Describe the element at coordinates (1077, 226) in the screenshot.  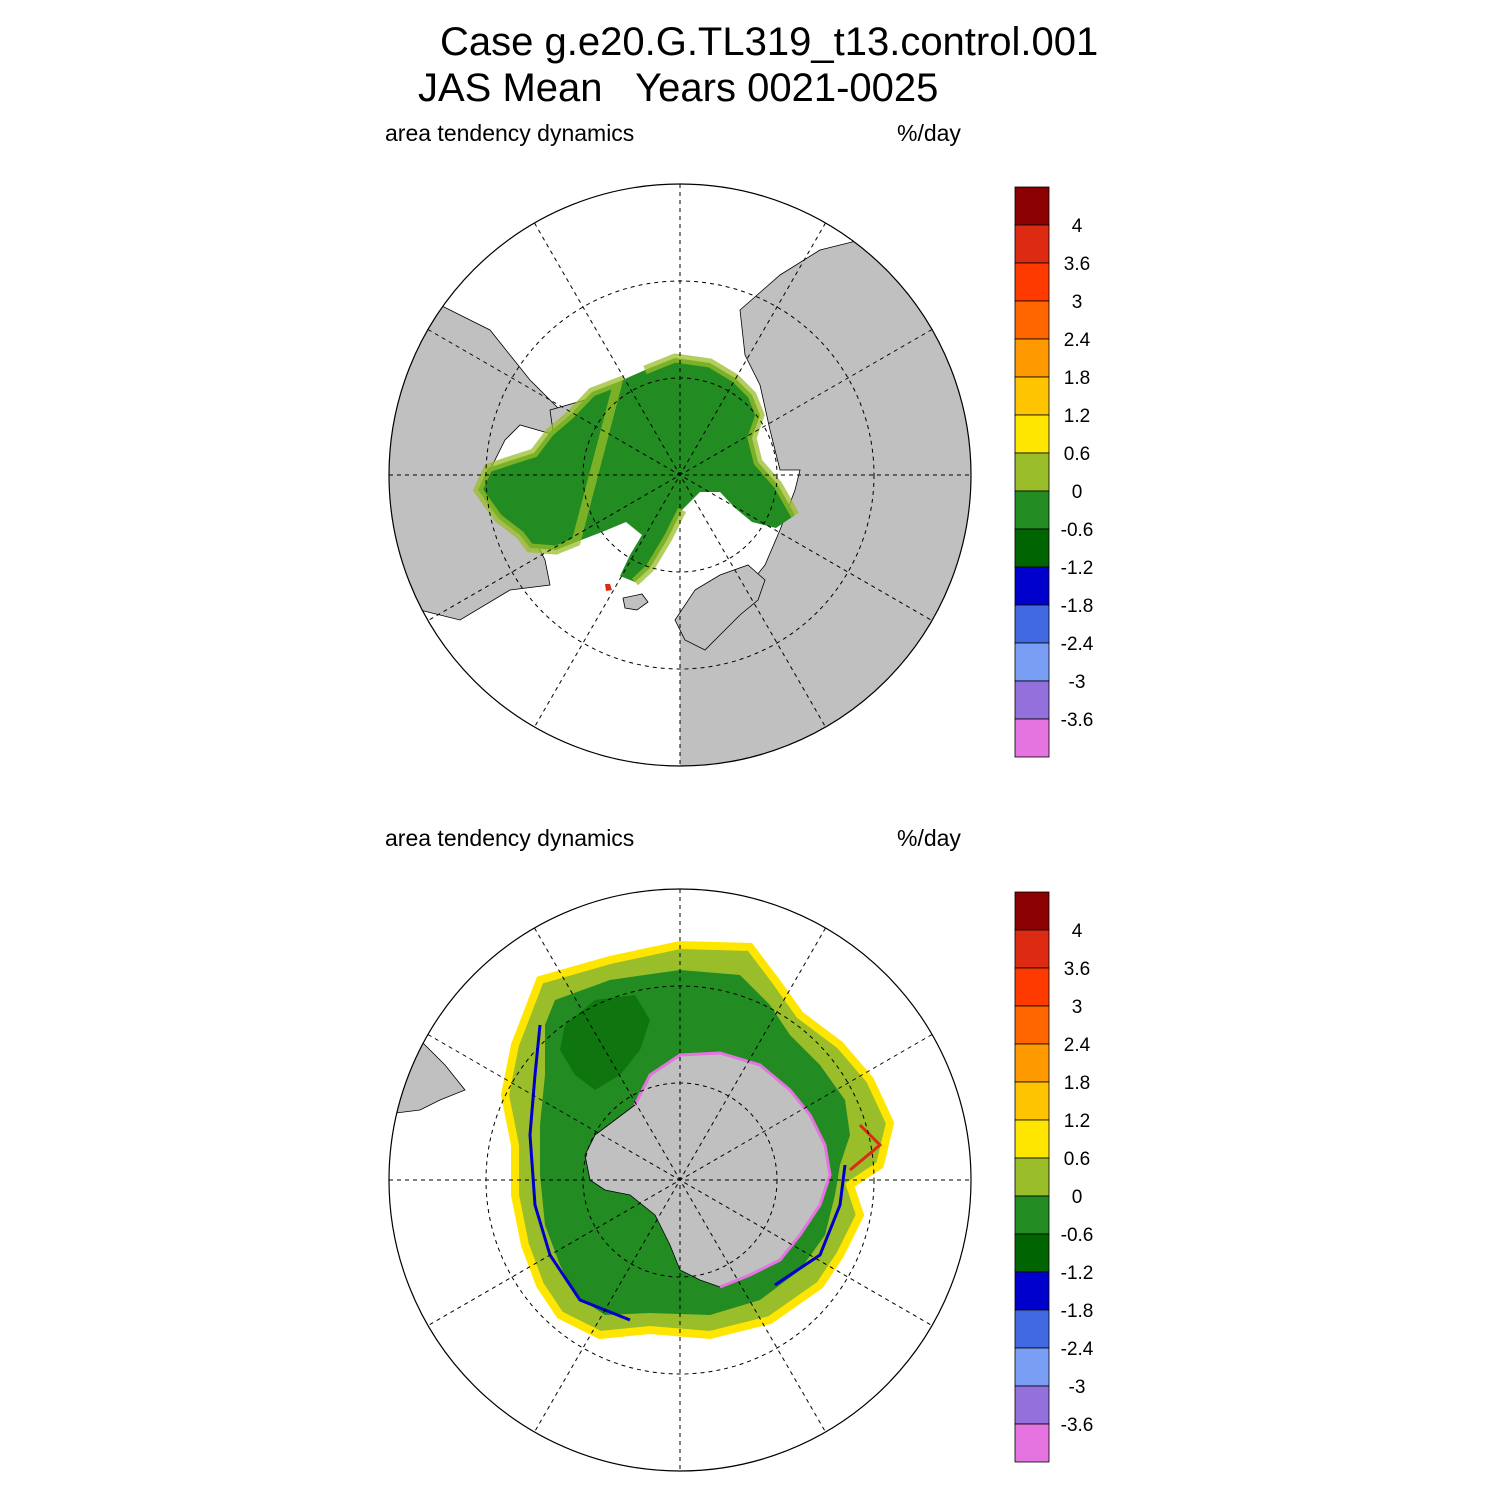
I see `north-colorbar-tick-label: 4` at that location.